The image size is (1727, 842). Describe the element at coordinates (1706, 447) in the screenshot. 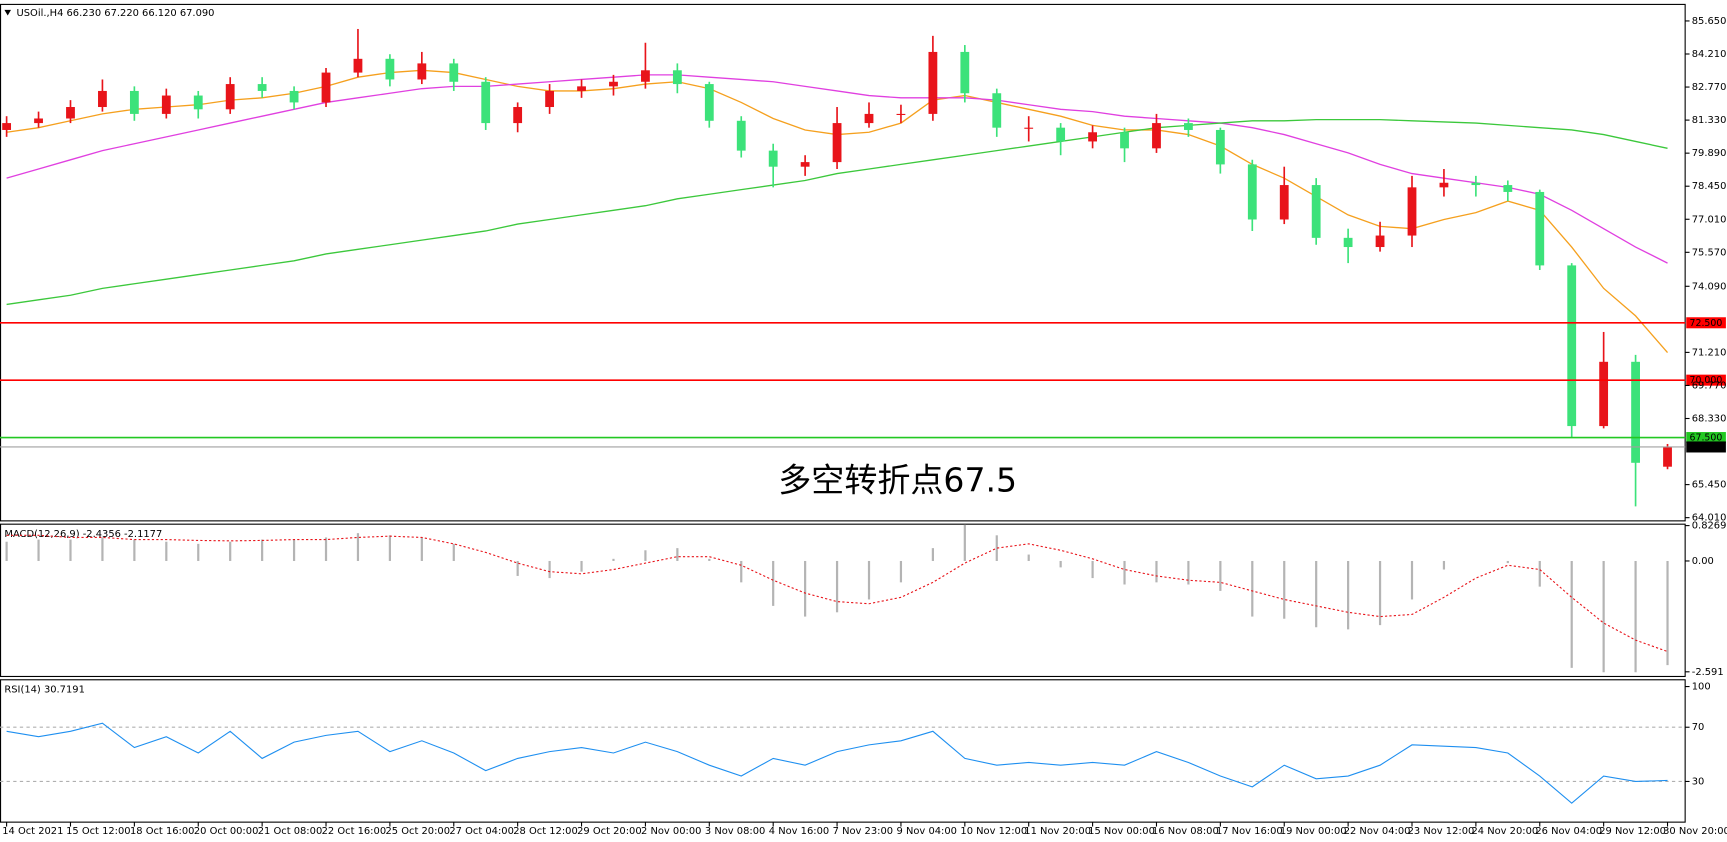

I see `level-label: 67.090` at that location.